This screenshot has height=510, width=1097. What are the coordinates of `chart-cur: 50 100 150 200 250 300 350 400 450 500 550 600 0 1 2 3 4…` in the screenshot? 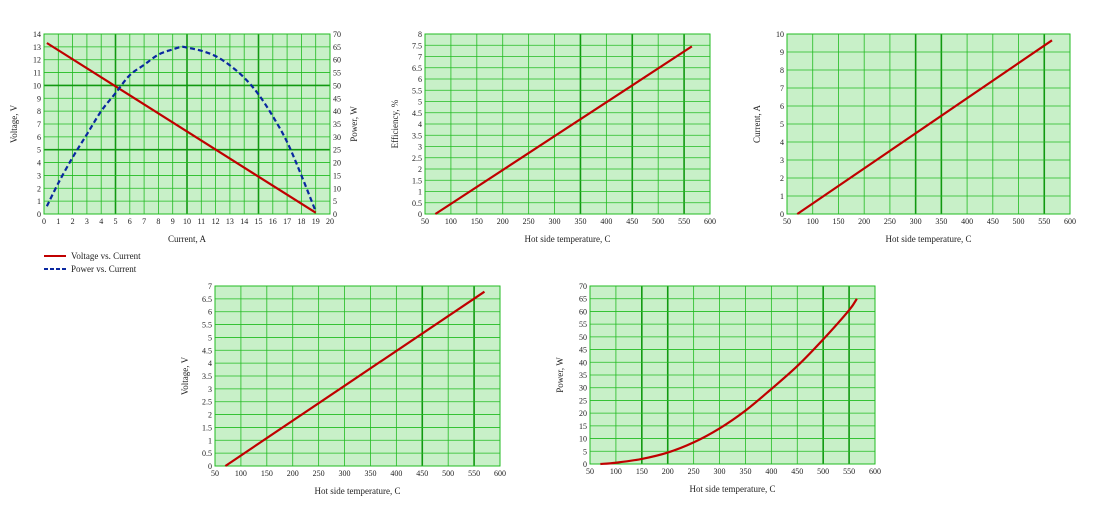 It's located at (914, 137).